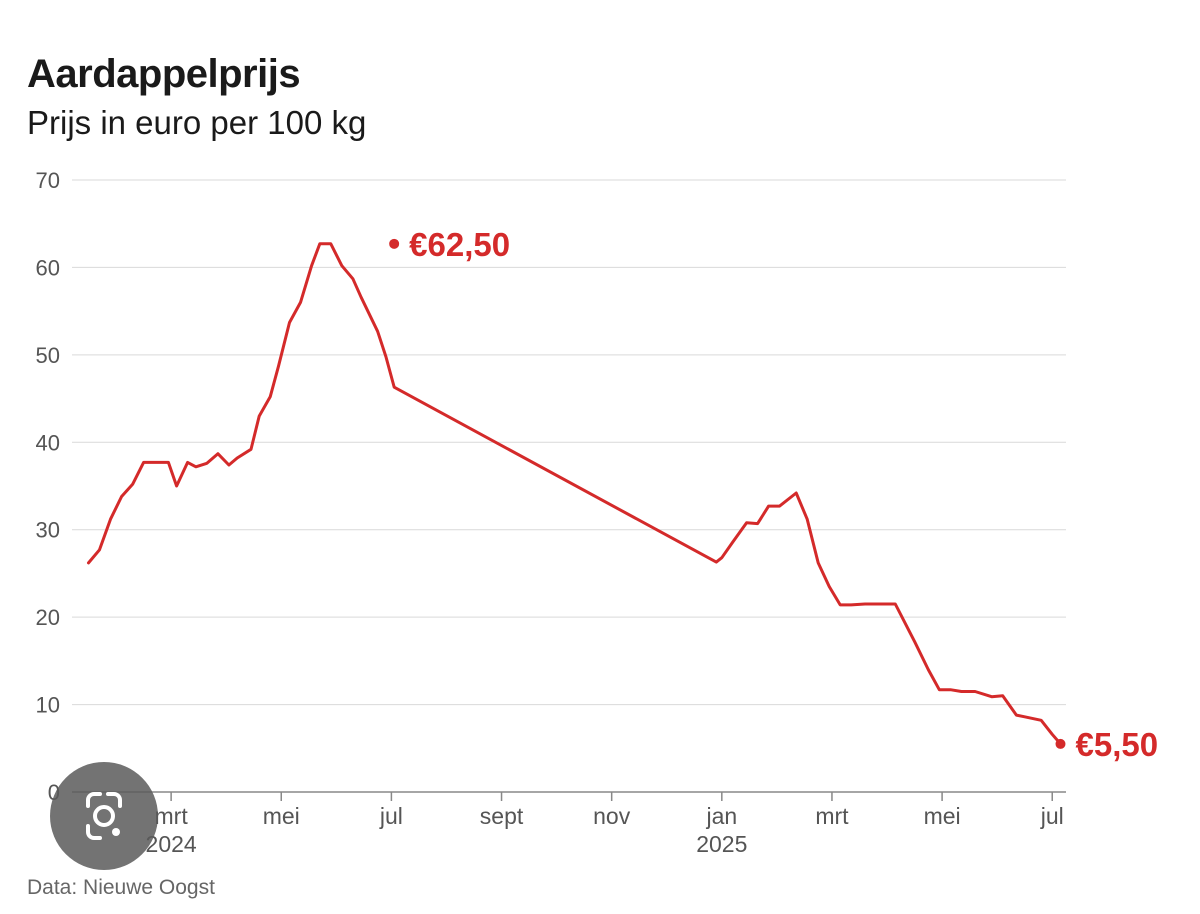  Describe the element at coordinates (502, 816) in the screenshot. I see `x-tick-label: sept` at that location.